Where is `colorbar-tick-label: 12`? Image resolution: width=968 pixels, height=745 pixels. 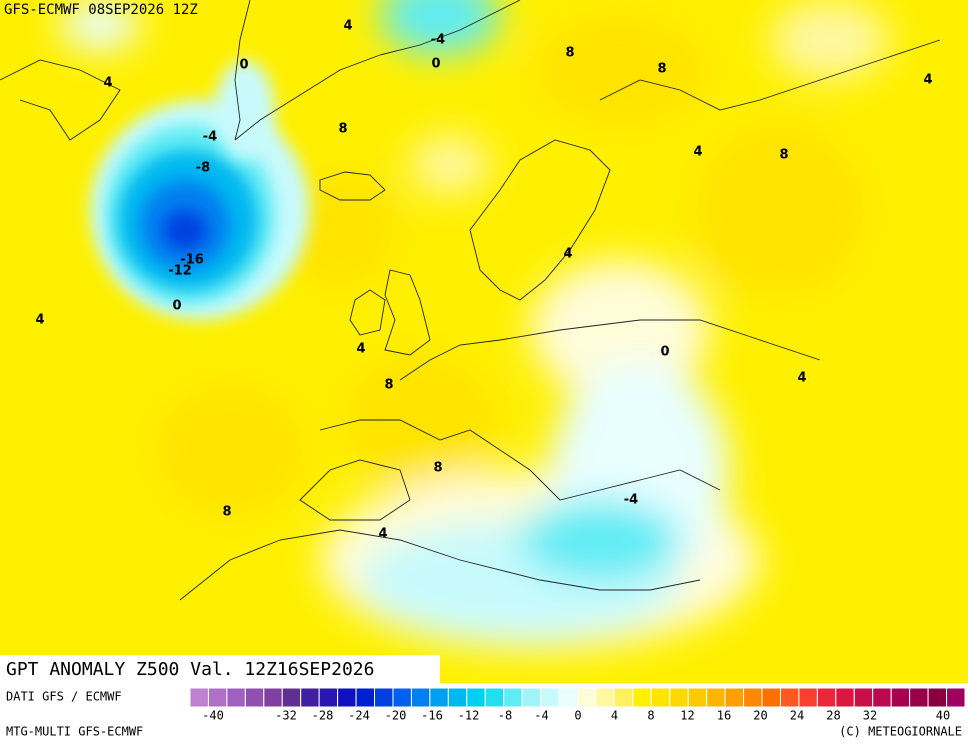
colorbar-tick-label: 12 is located at coordinates (687, 716).